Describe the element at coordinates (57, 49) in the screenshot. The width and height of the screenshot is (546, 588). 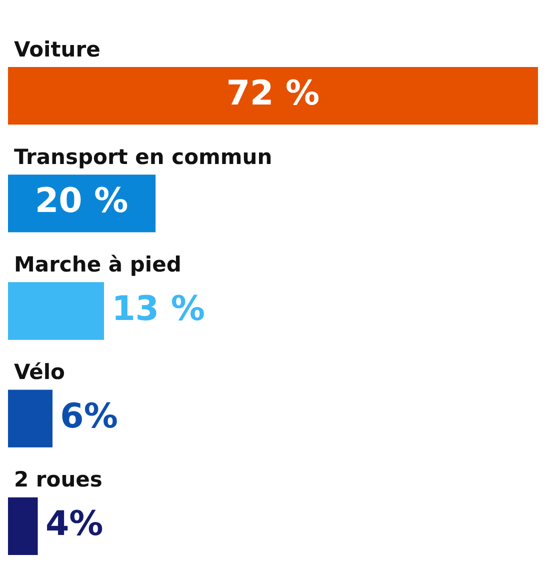
I see `y-tick-label: Voiture` at that location.